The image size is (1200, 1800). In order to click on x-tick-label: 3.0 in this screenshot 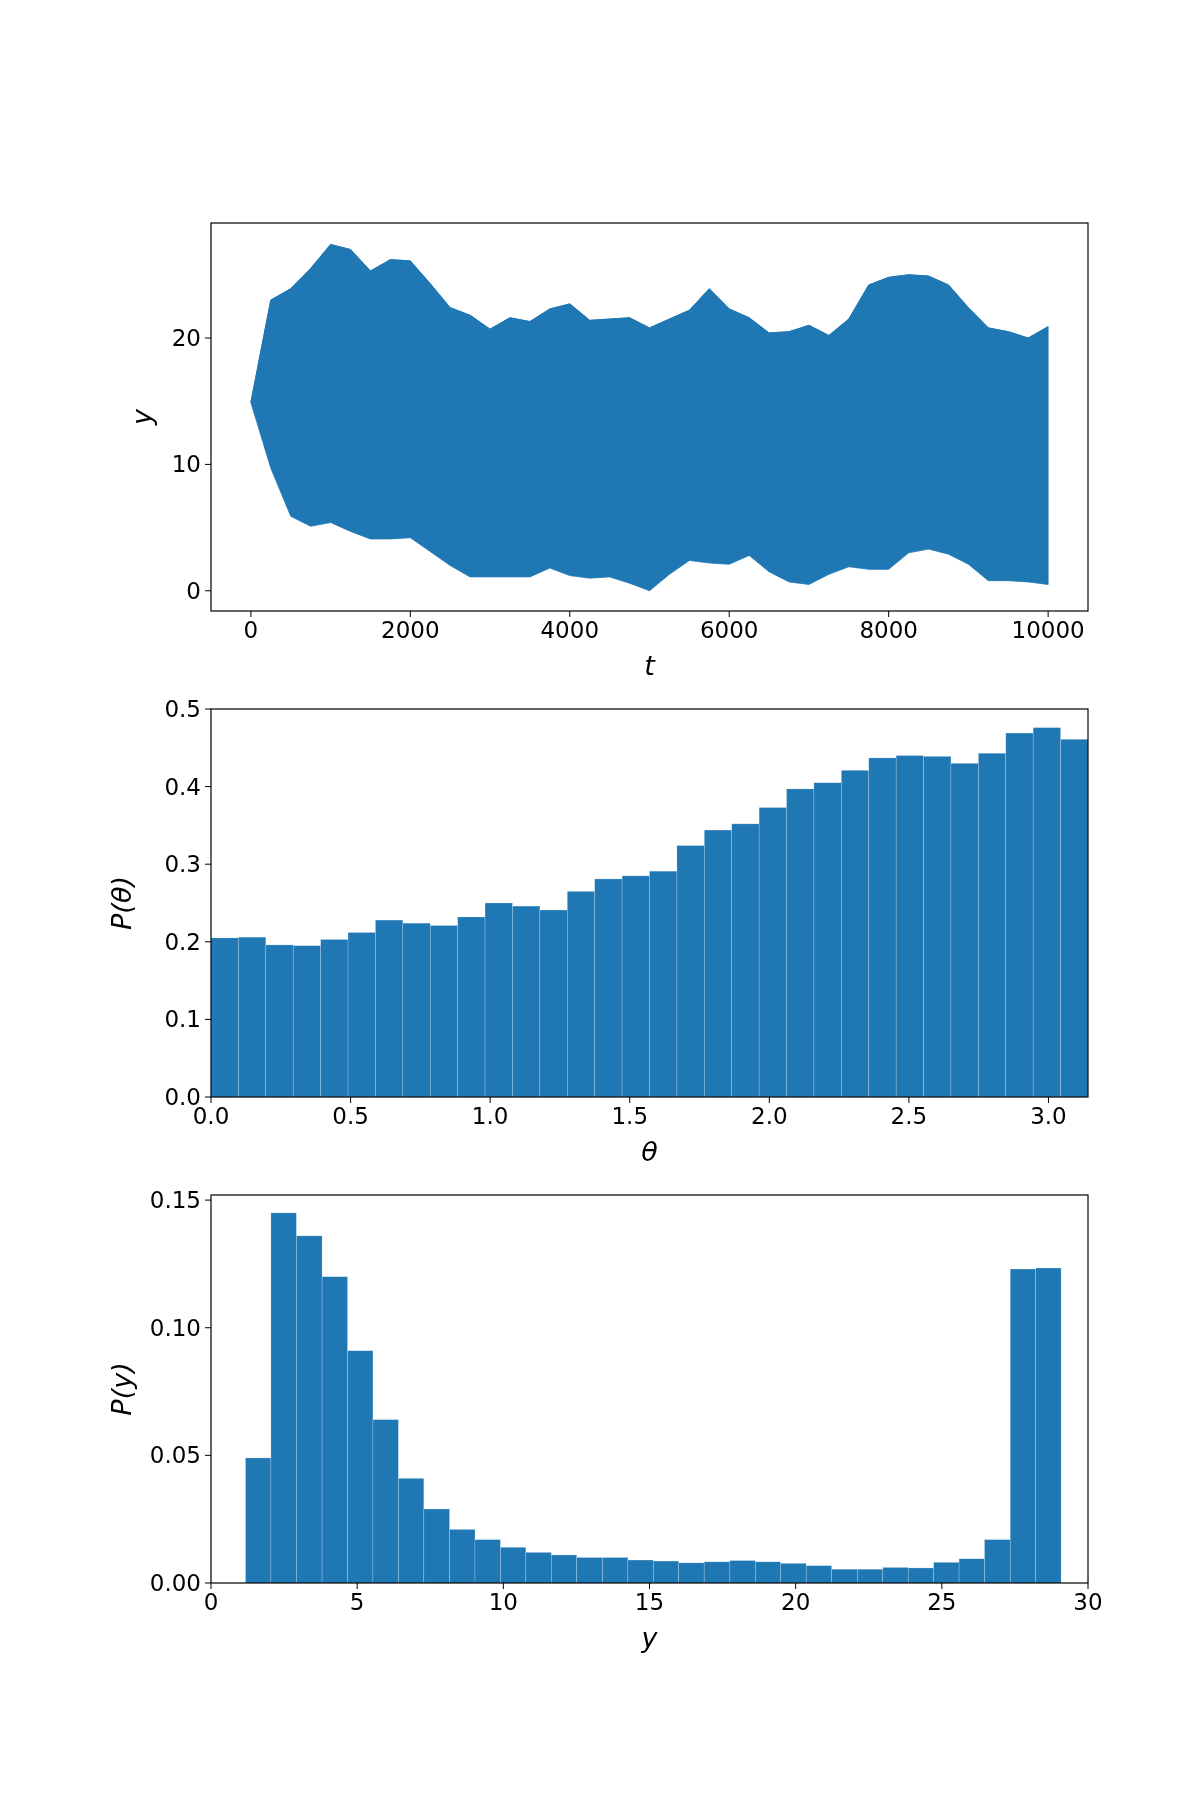, I will do `click(1048, 1116)`.